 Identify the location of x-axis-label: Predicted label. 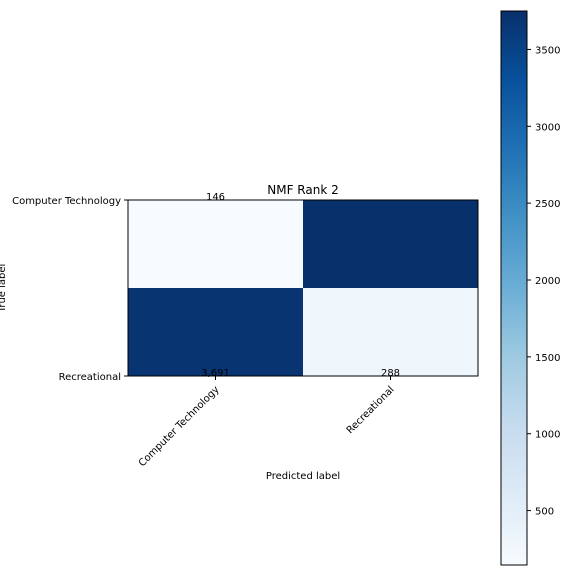
(303, 476).